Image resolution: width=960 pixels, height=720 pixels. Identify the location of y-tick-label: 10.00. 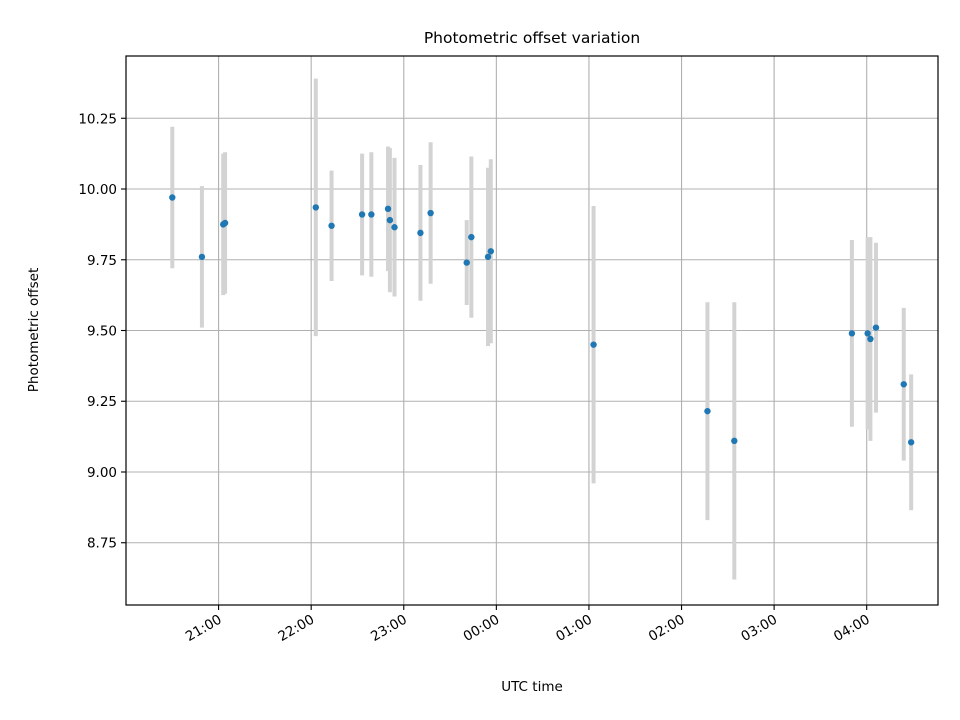
(97, 190).